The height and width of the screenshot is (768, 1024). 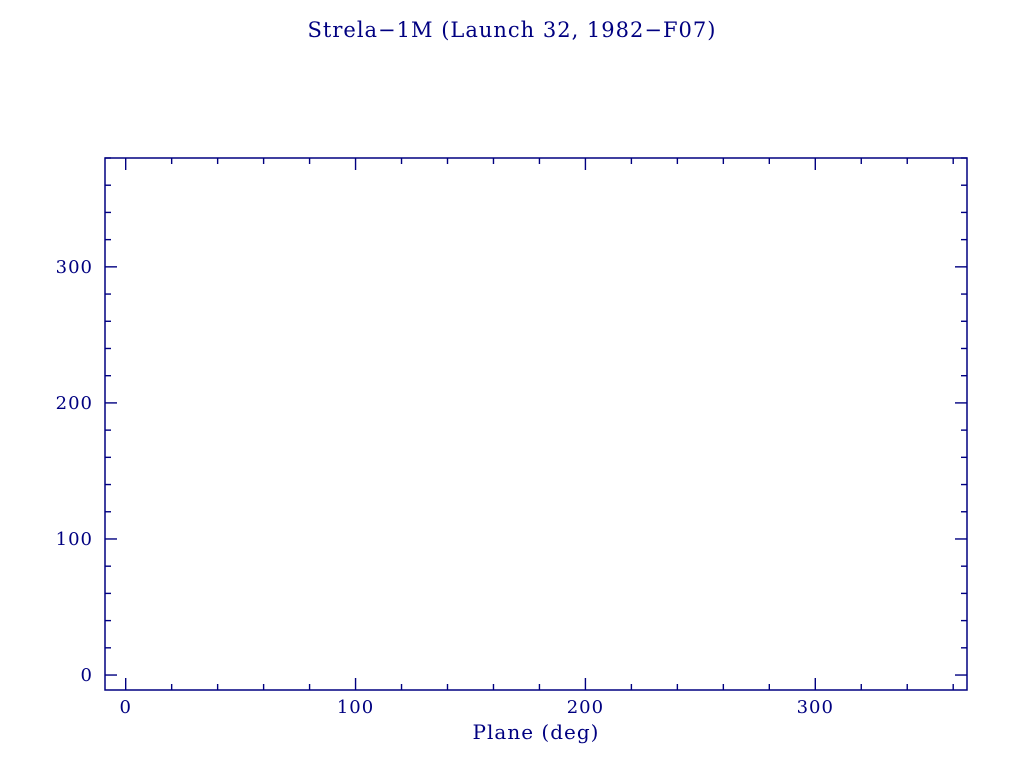 What do you see at coordinates (585, 707) in the screenshot?
I see `x-tick-label: 200` at bounding box center [585, 707].